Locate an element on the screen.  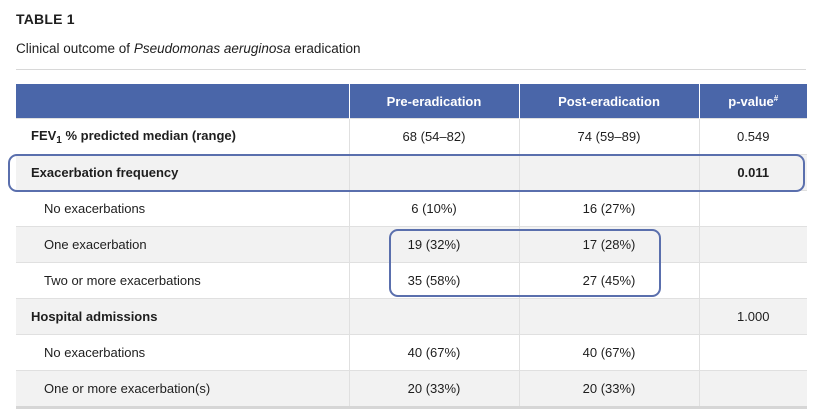
cell-p-value: 1.000 is located at coordinates (752, 316).